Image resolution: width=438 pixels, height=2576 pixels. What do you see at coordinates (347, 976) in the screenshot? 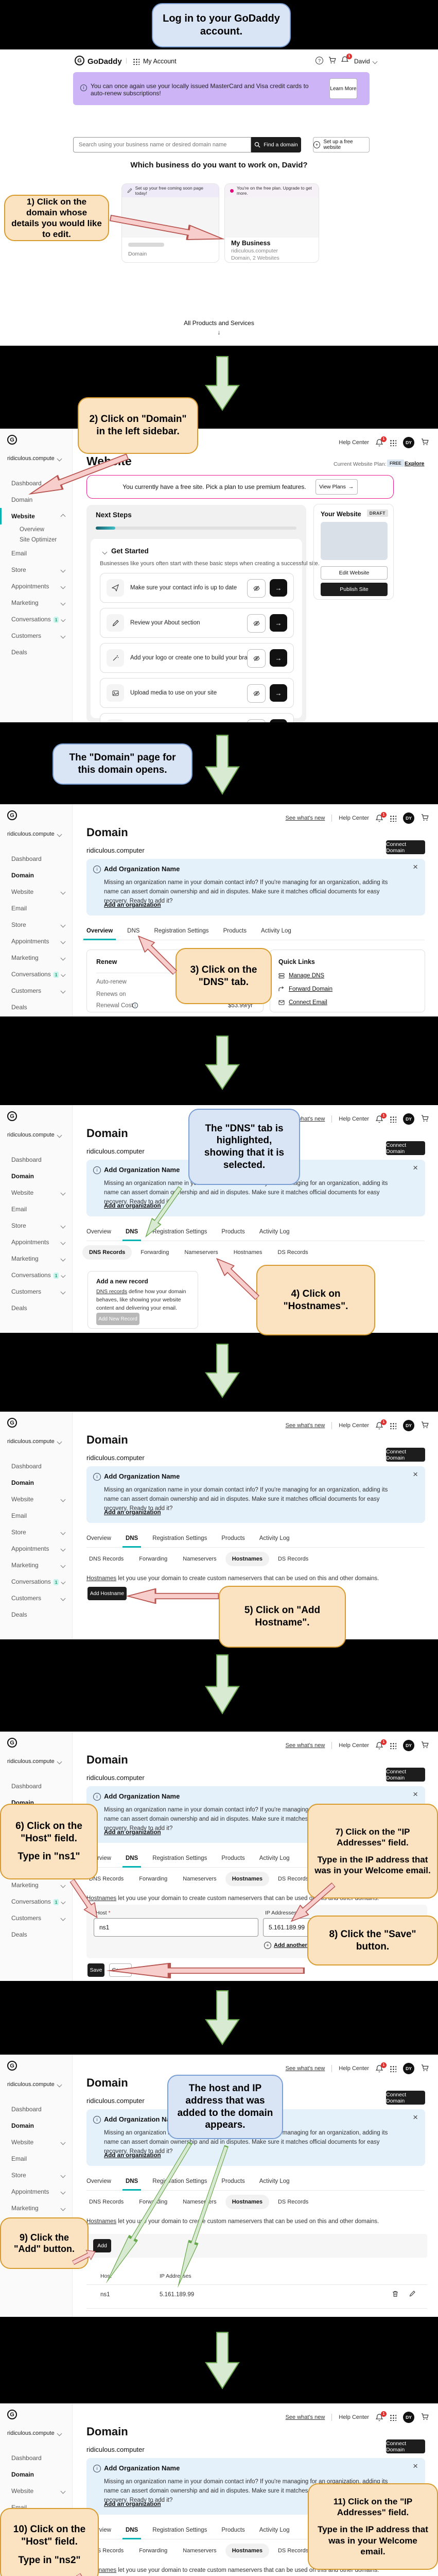
I see `manage-dns-link: Manage DNS` at bounding box center [347, 976].